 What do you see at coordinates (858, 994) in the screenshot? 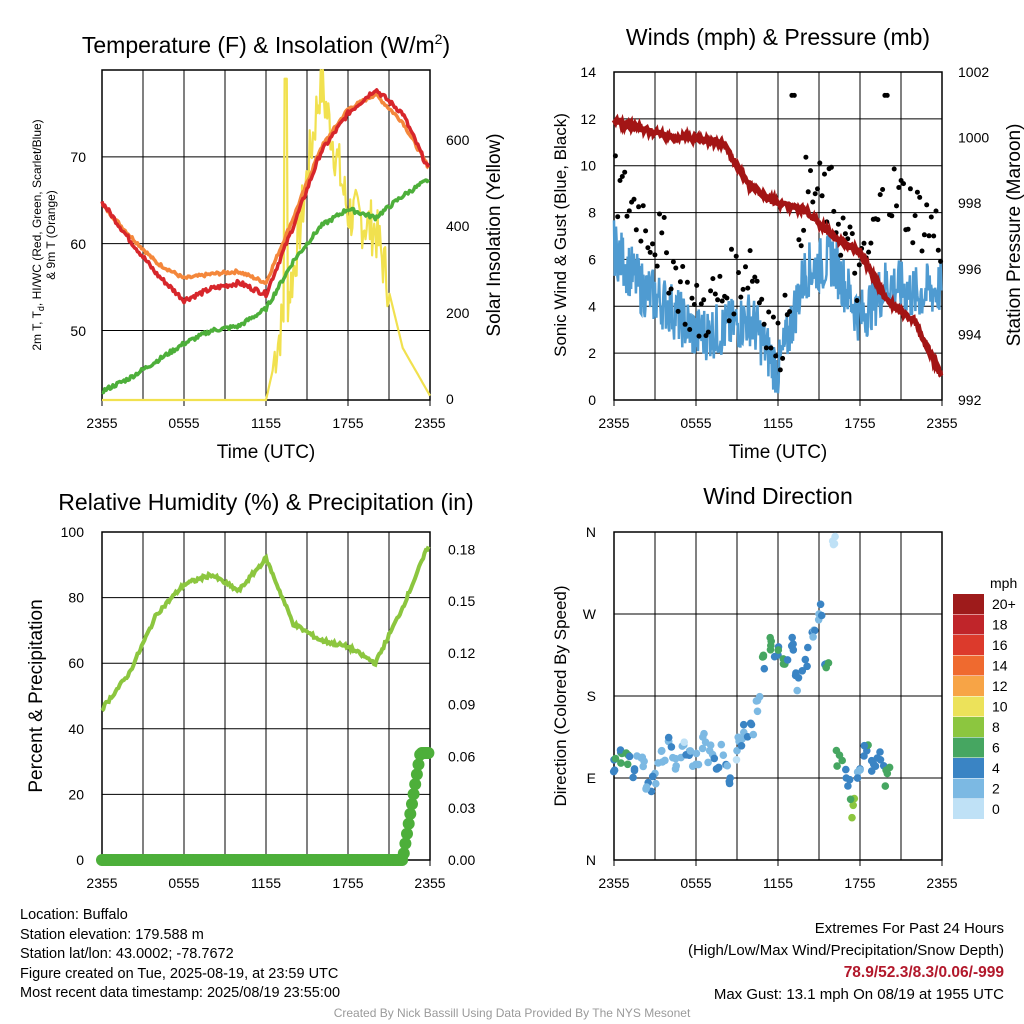
I see `max-gust-text: Max Gust: 13.1 mph On 08/19 at 1955 UTC` at bounding box center [858, 994].